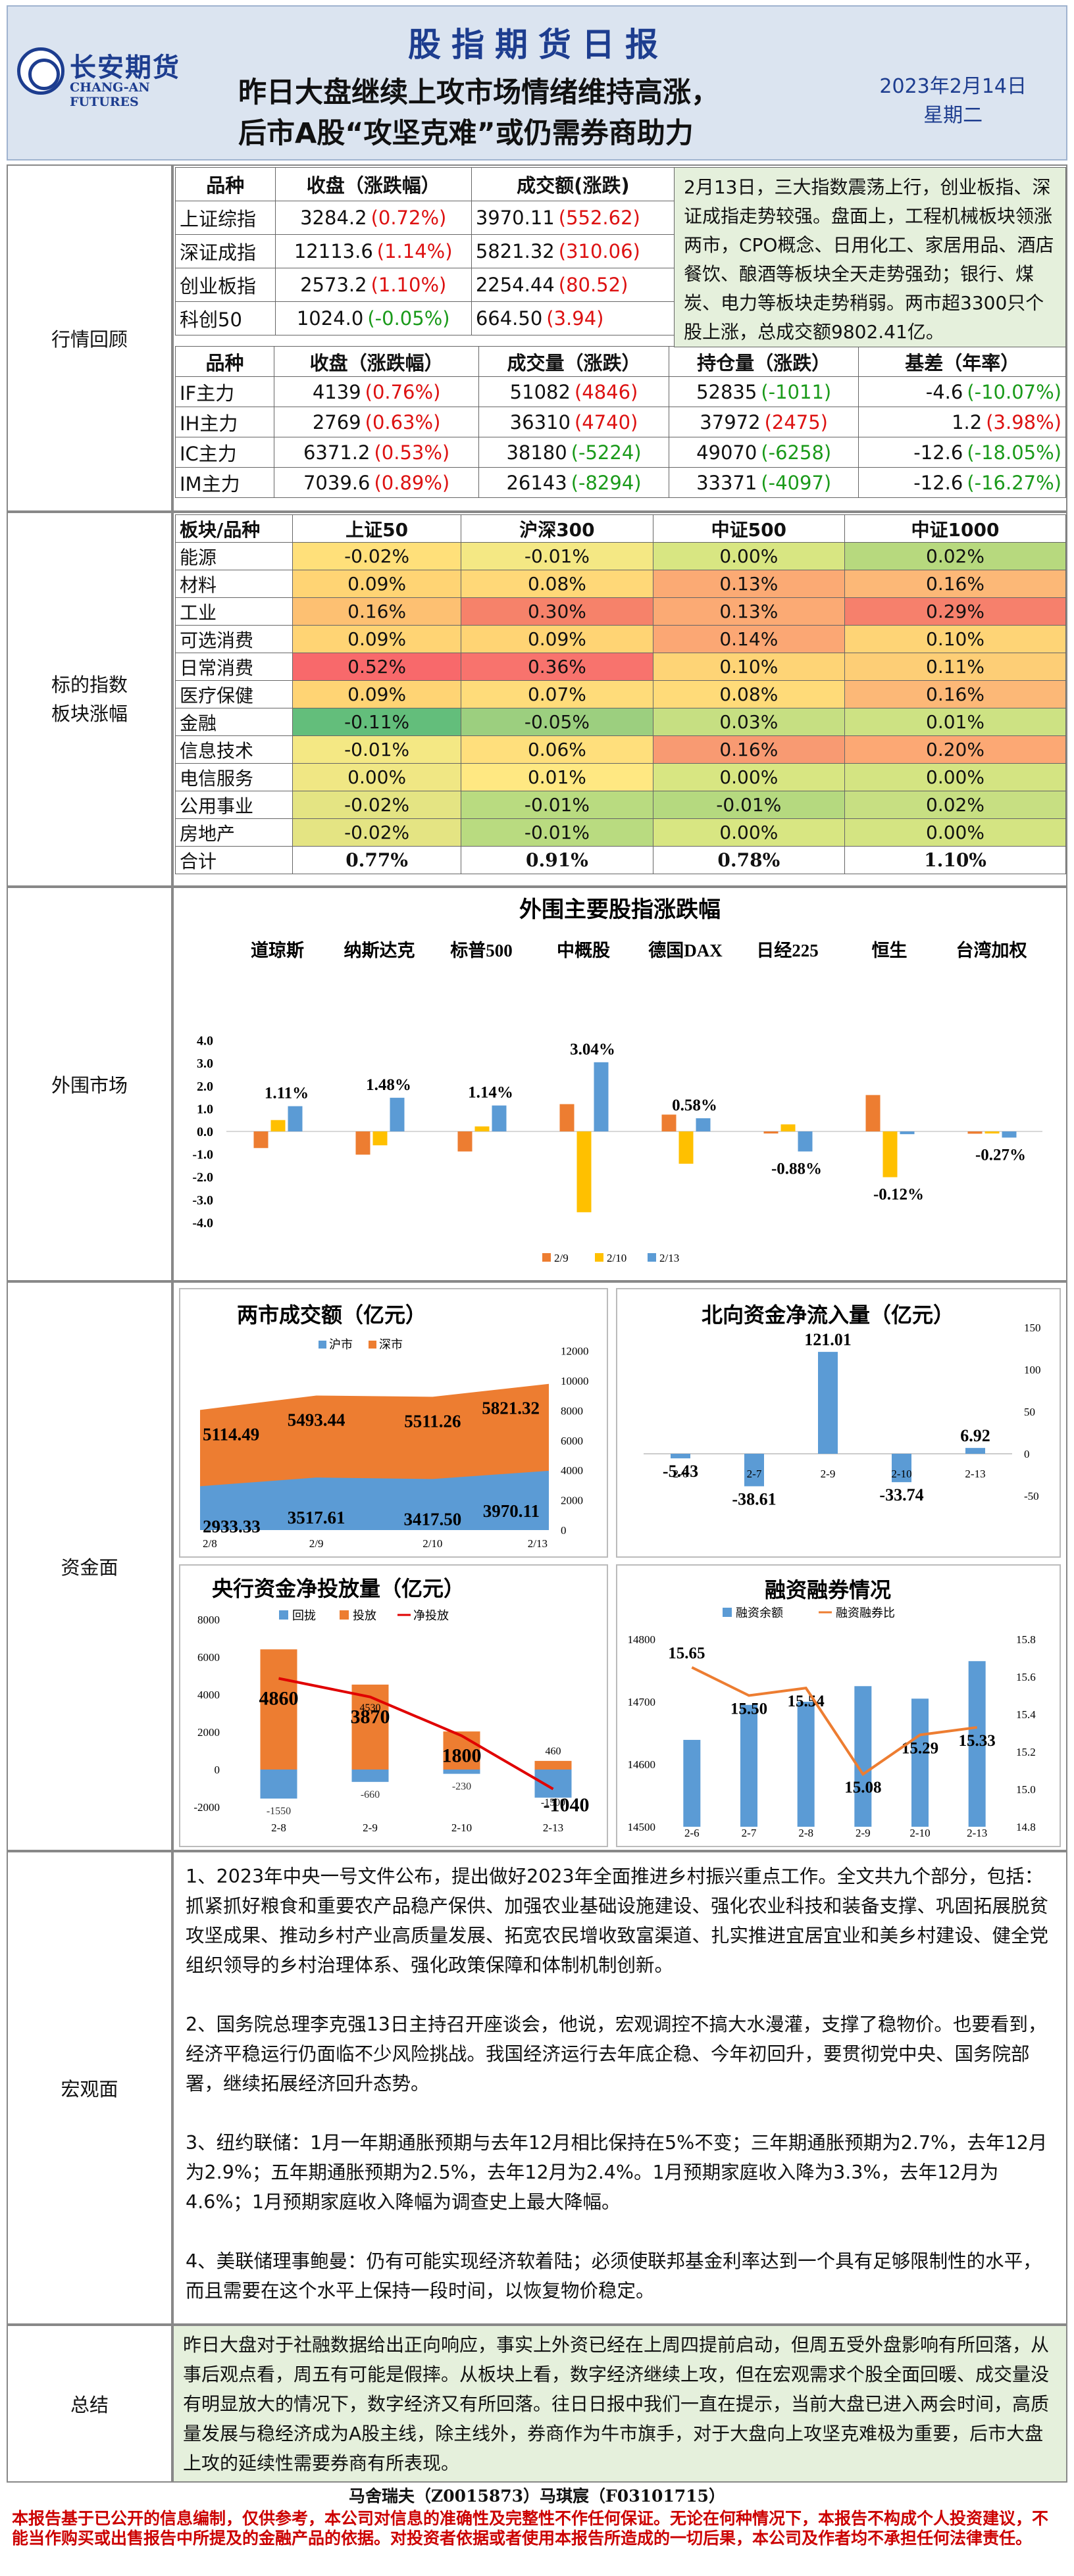 This screenshot has height=2576, width=1074. Describe the element at coordinates (370, 1717) in the screenshot. I see `label-net: 3870` at that location.